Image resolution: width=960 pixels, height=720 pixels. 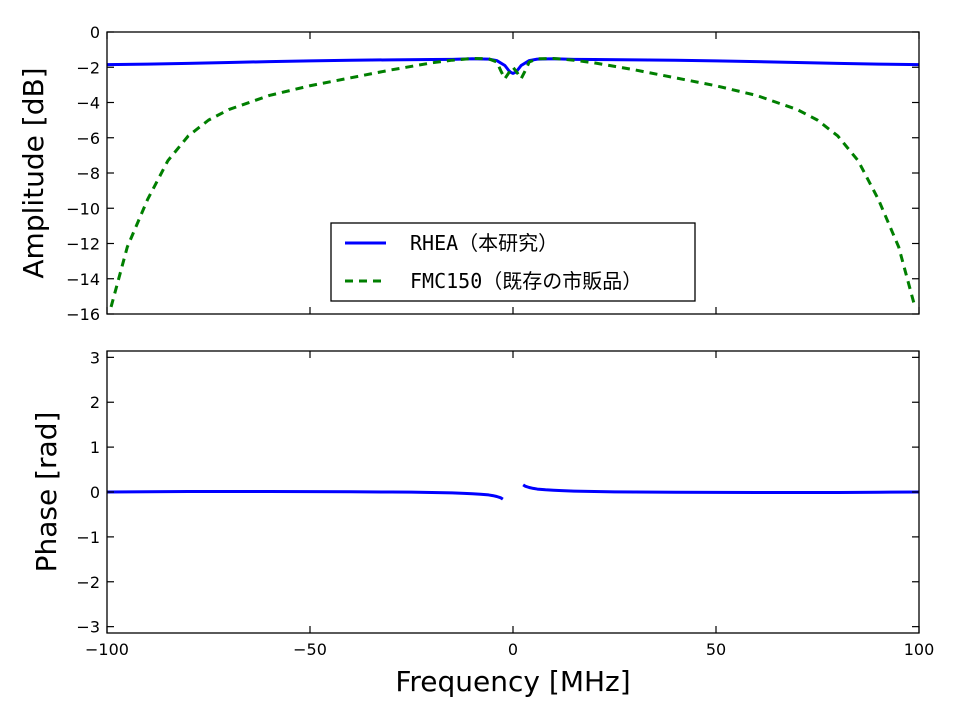 I want to click on phase-xtick-label: 100, so click(x=919, y=649).